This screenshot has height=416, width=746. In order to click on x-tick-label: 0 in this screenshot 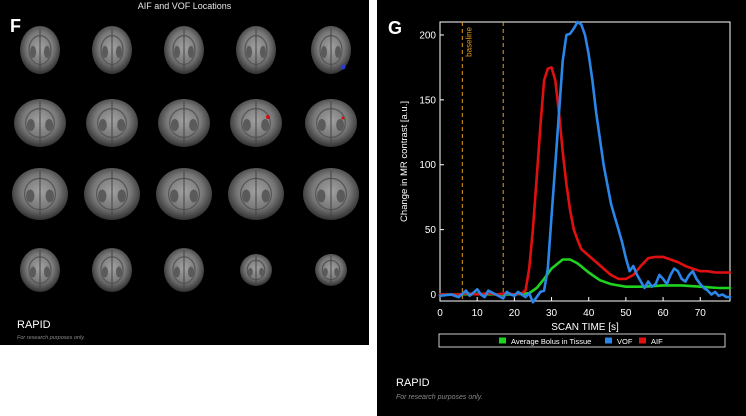, I will do `click(440, 313)`.